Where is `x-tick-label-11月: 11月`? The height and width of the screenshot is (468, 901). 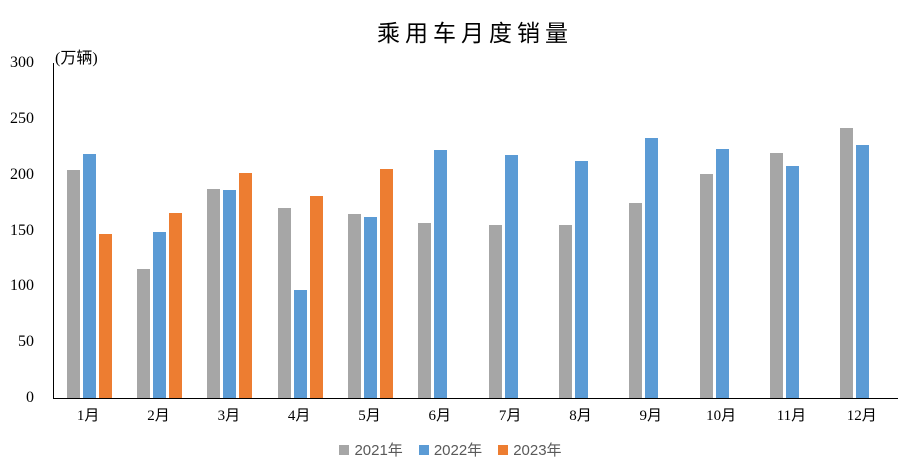
x-tick-label-11月: 11月 is located at coordinates (791, 416).